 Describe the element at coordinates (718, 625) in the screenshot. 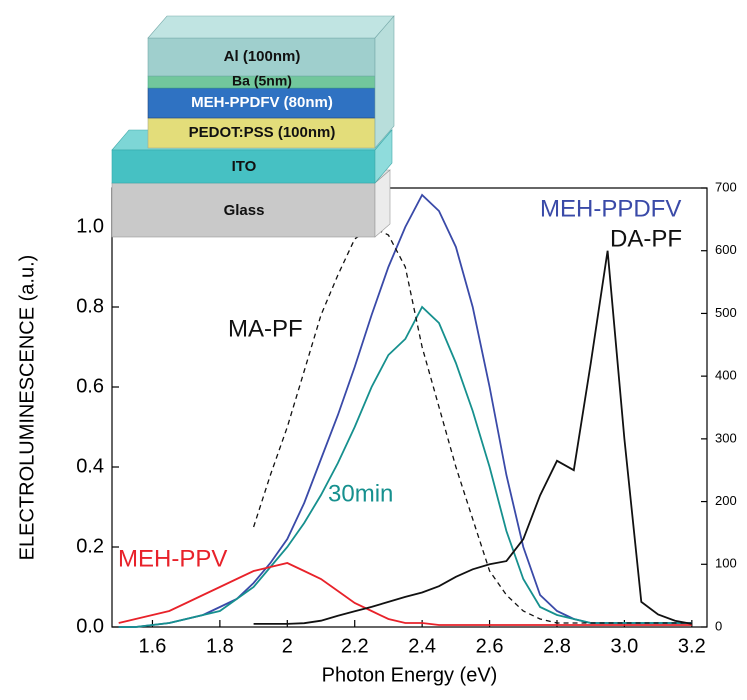

I see `y2-tick-label: 0` at that location.